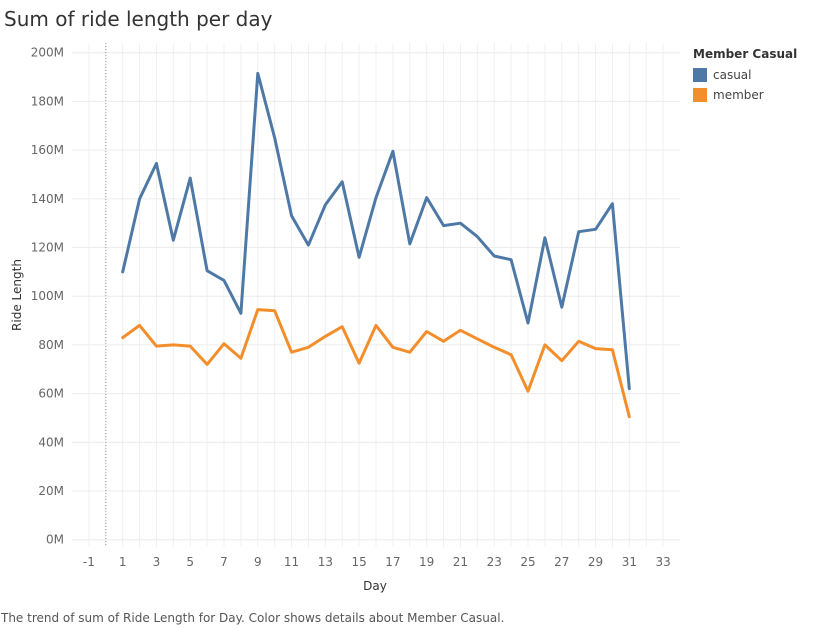 The image size is (831, 628). What do you see at coordinates (258, 562) in the screenshot?
I see `x-tick-label: 9` at bounding box center [258, 562].